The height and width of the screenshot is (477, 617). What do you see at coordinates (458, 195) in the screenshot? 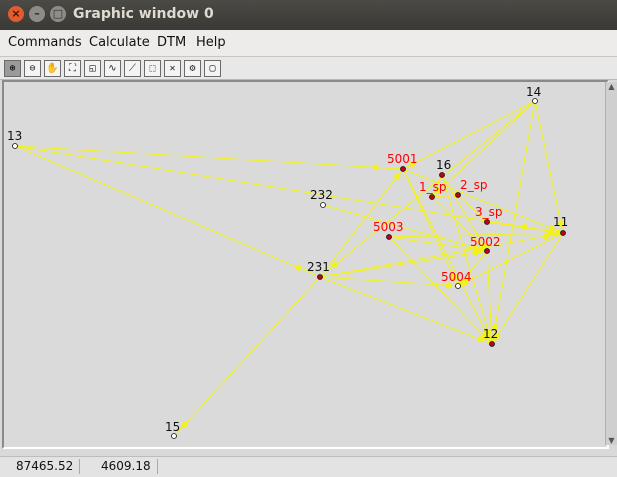
I see `point-marker-2sp` at bounding box center [458, 195].